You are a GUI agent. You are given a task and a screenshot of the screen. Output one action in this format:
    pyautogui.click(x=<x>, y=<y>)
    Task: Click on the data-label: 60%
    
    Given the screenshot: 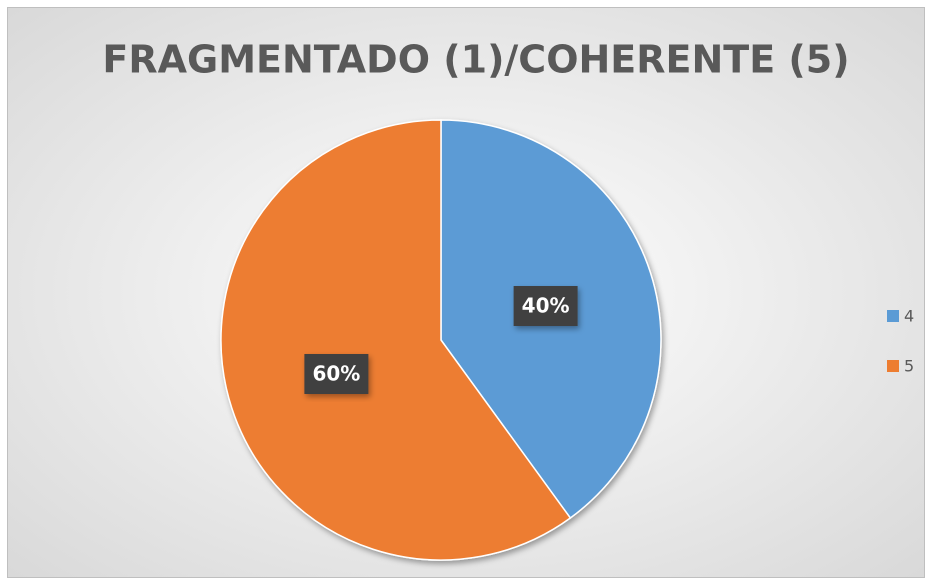 What is the action you would take?
    pyautogui.click(x=336, y=373)
    